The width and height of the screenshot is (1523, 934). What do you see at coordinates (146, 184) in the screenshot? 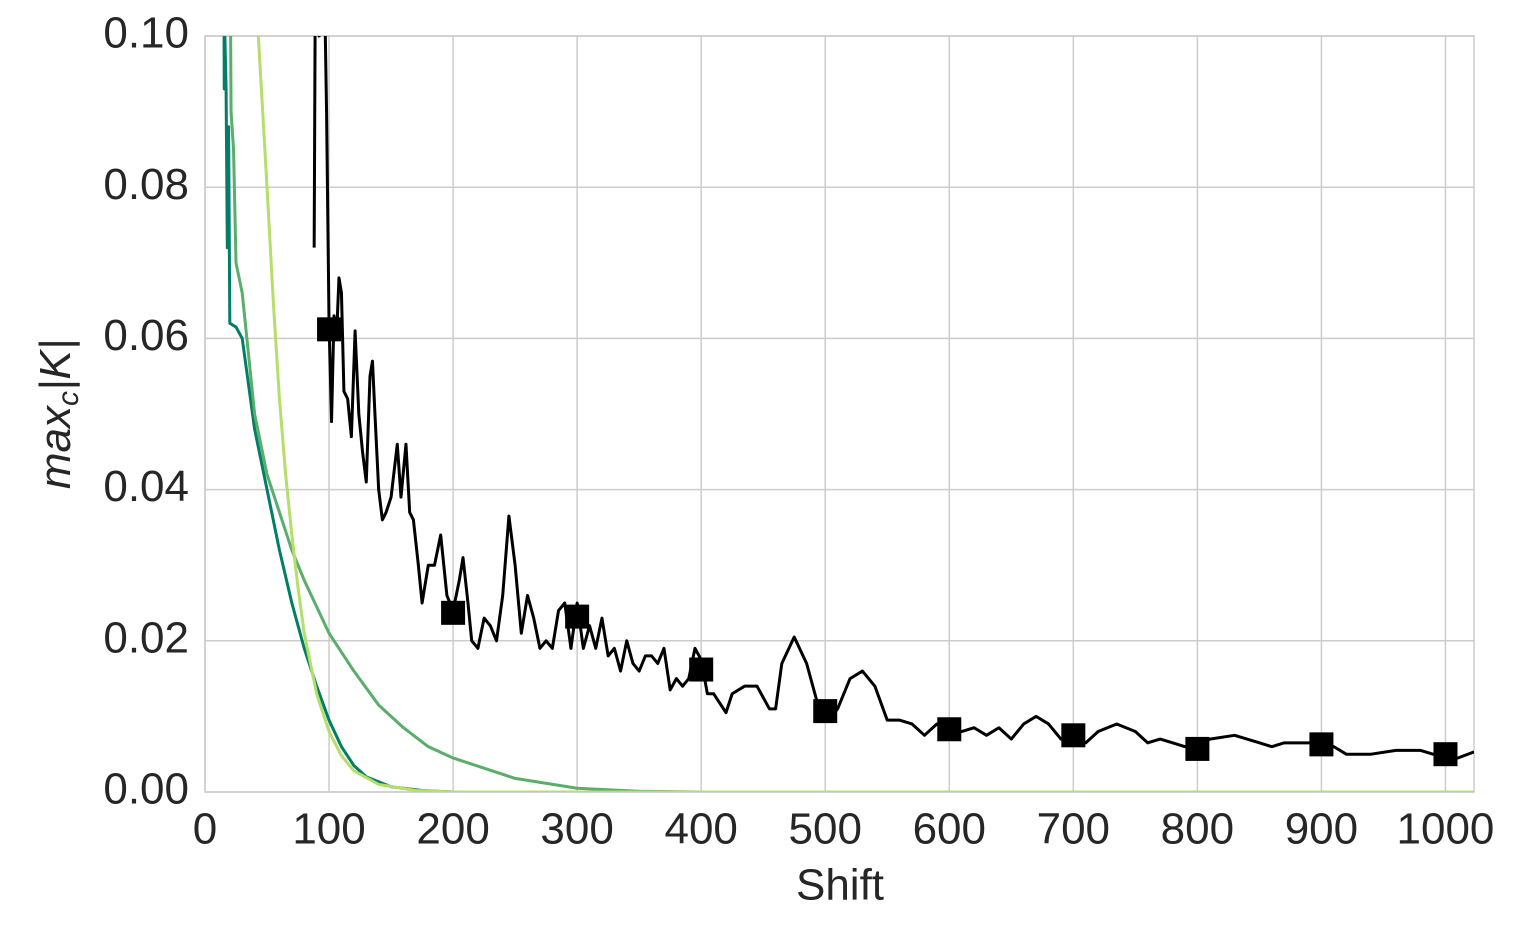
I see `y-tick-label: 0.08` at bounding box center [146, 184].